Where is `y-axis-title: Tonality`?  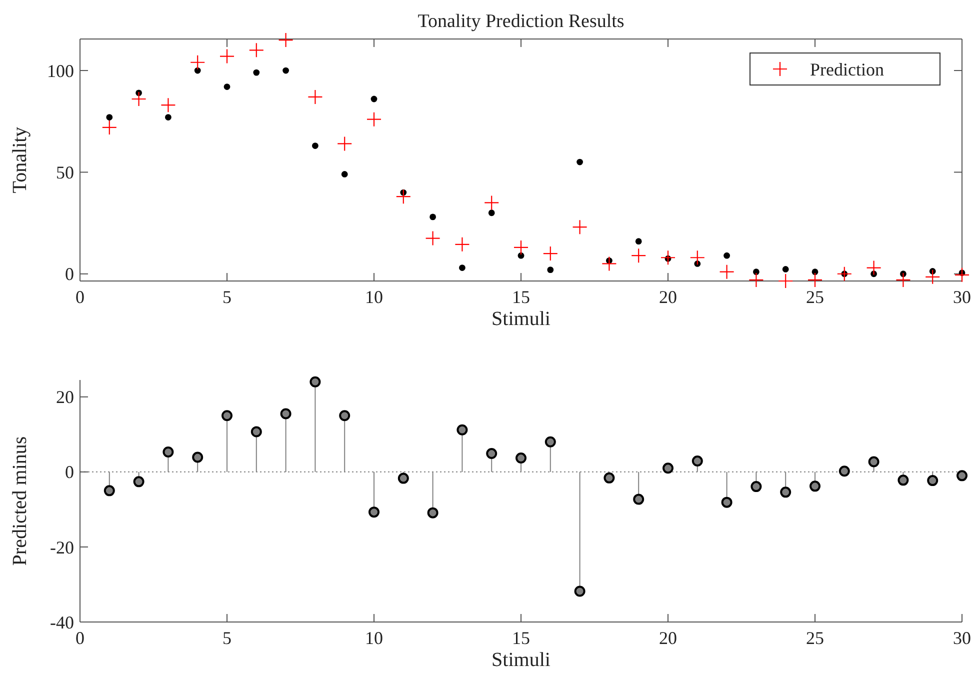 y-axis-title: Tonality is located at coordinates (20, 160).